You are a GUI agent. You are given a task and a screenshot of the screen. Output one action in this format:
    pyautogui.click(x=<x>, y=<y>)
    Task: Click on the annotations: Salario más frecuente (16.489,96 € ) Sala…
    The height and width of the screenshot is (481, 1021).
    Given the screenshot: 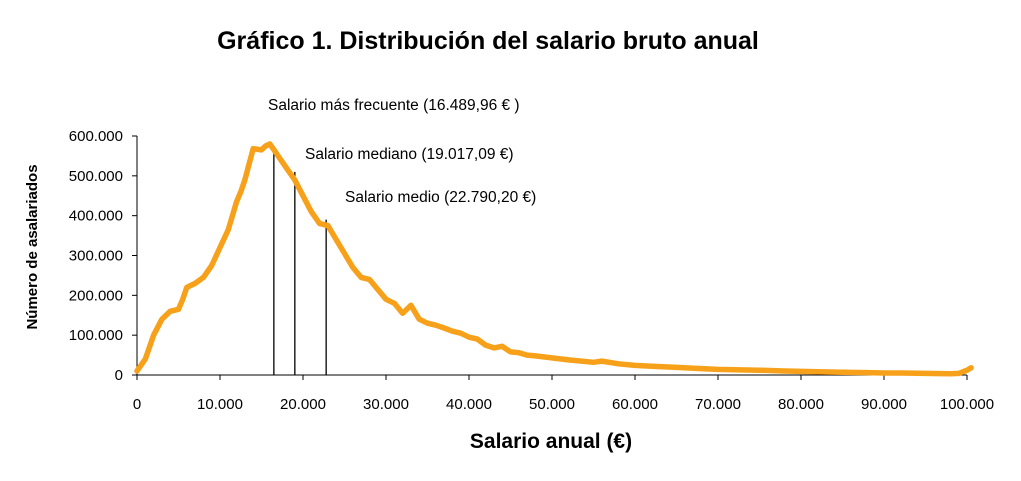 What is the action you would take?
    pyautogui.click(x=402, y=151)
    